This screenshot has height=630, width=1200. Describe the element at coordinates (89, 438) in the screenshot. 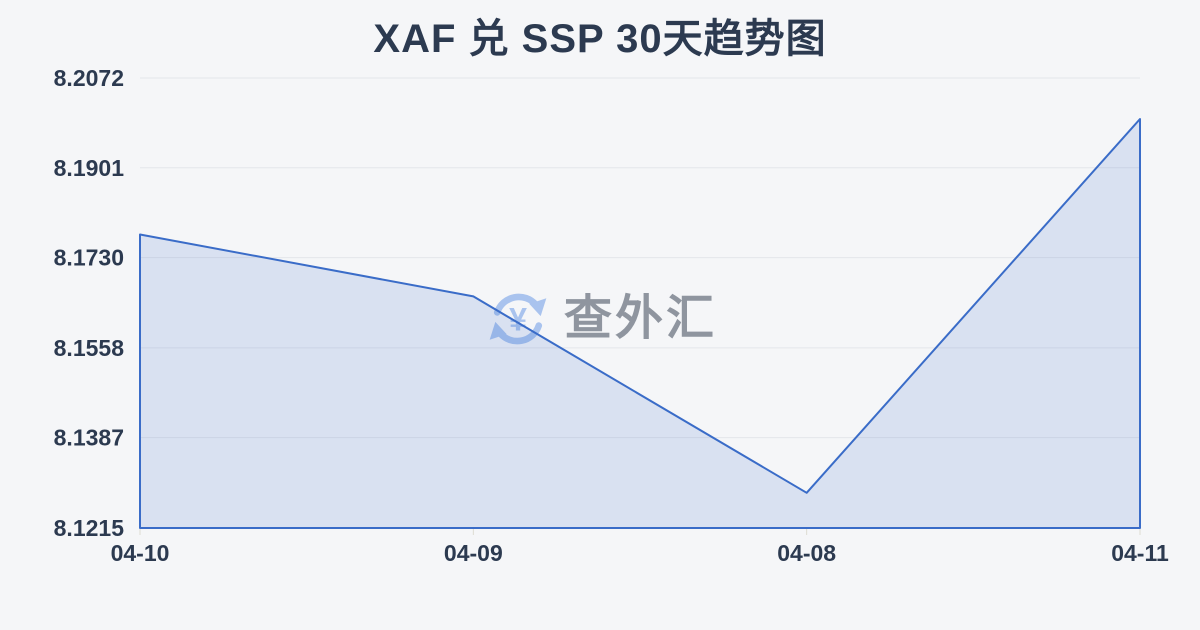

I see `y-axis-tick-label: 8.1387` at that location.